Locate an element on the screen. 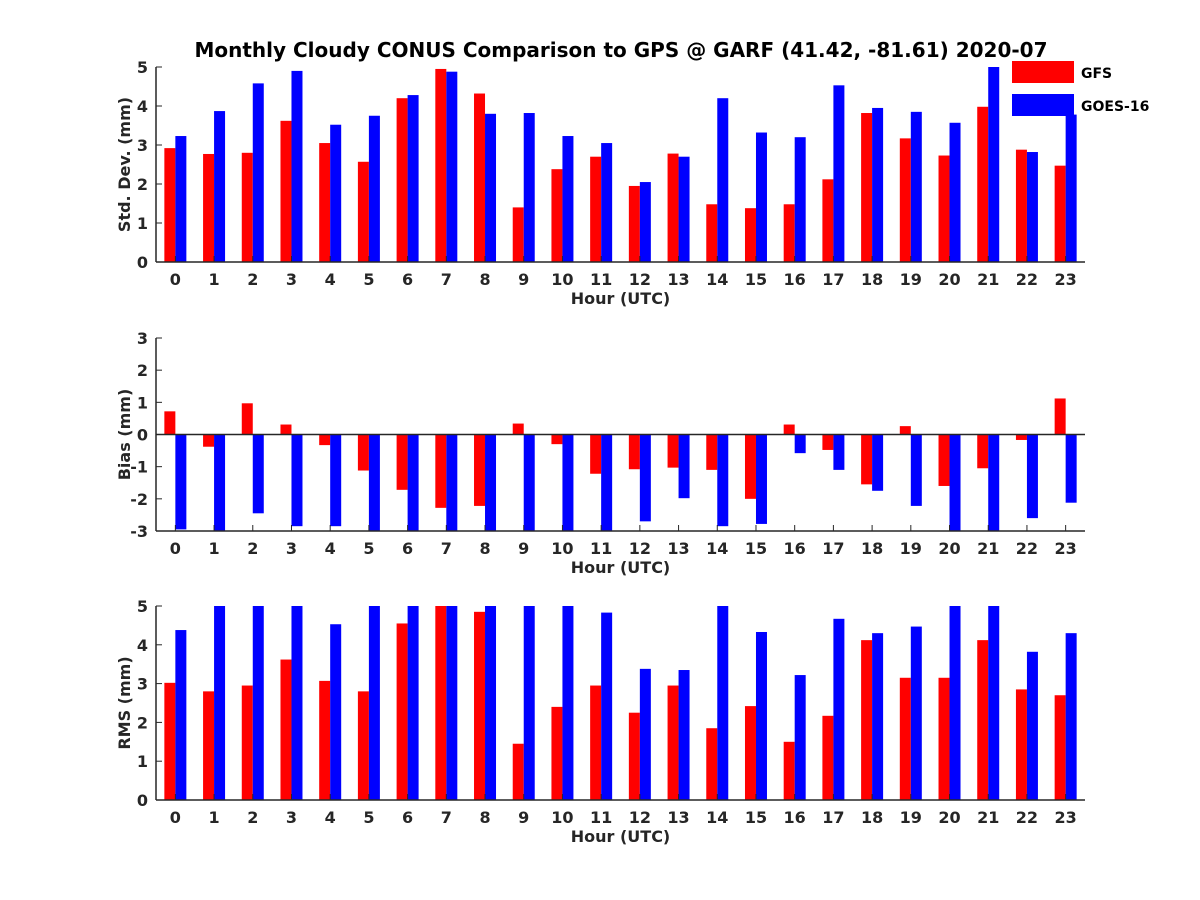  y-tick-label: -2 is located at coordinates (139, 499).